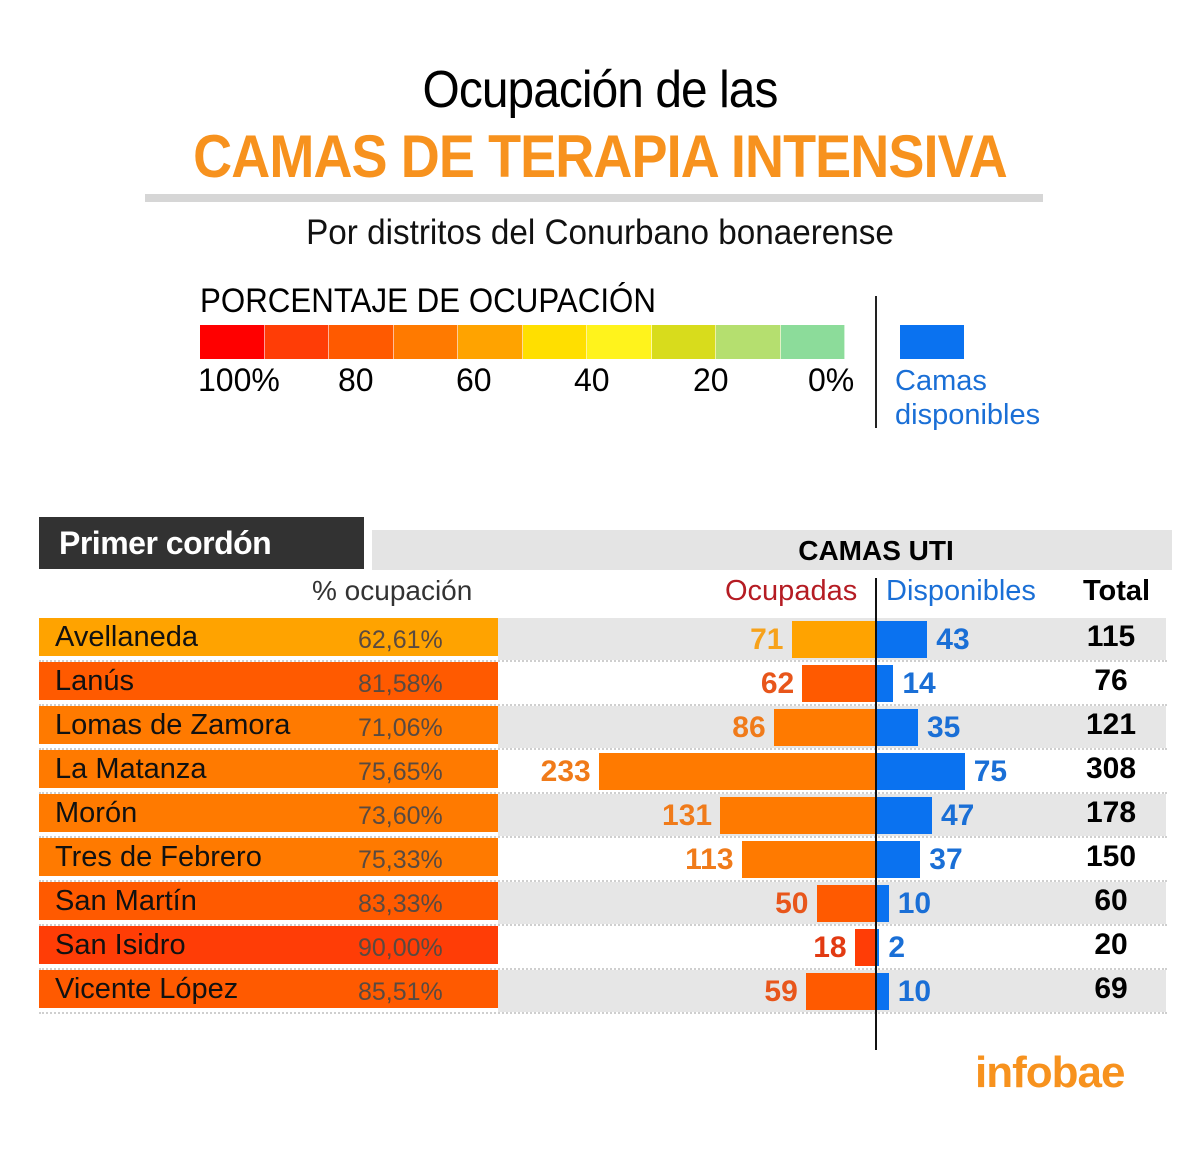  What do you see at coordinates (772, 550) in the screenshot?
I see `group-header: CAMAS UTI` at bounding box center [772, 550].